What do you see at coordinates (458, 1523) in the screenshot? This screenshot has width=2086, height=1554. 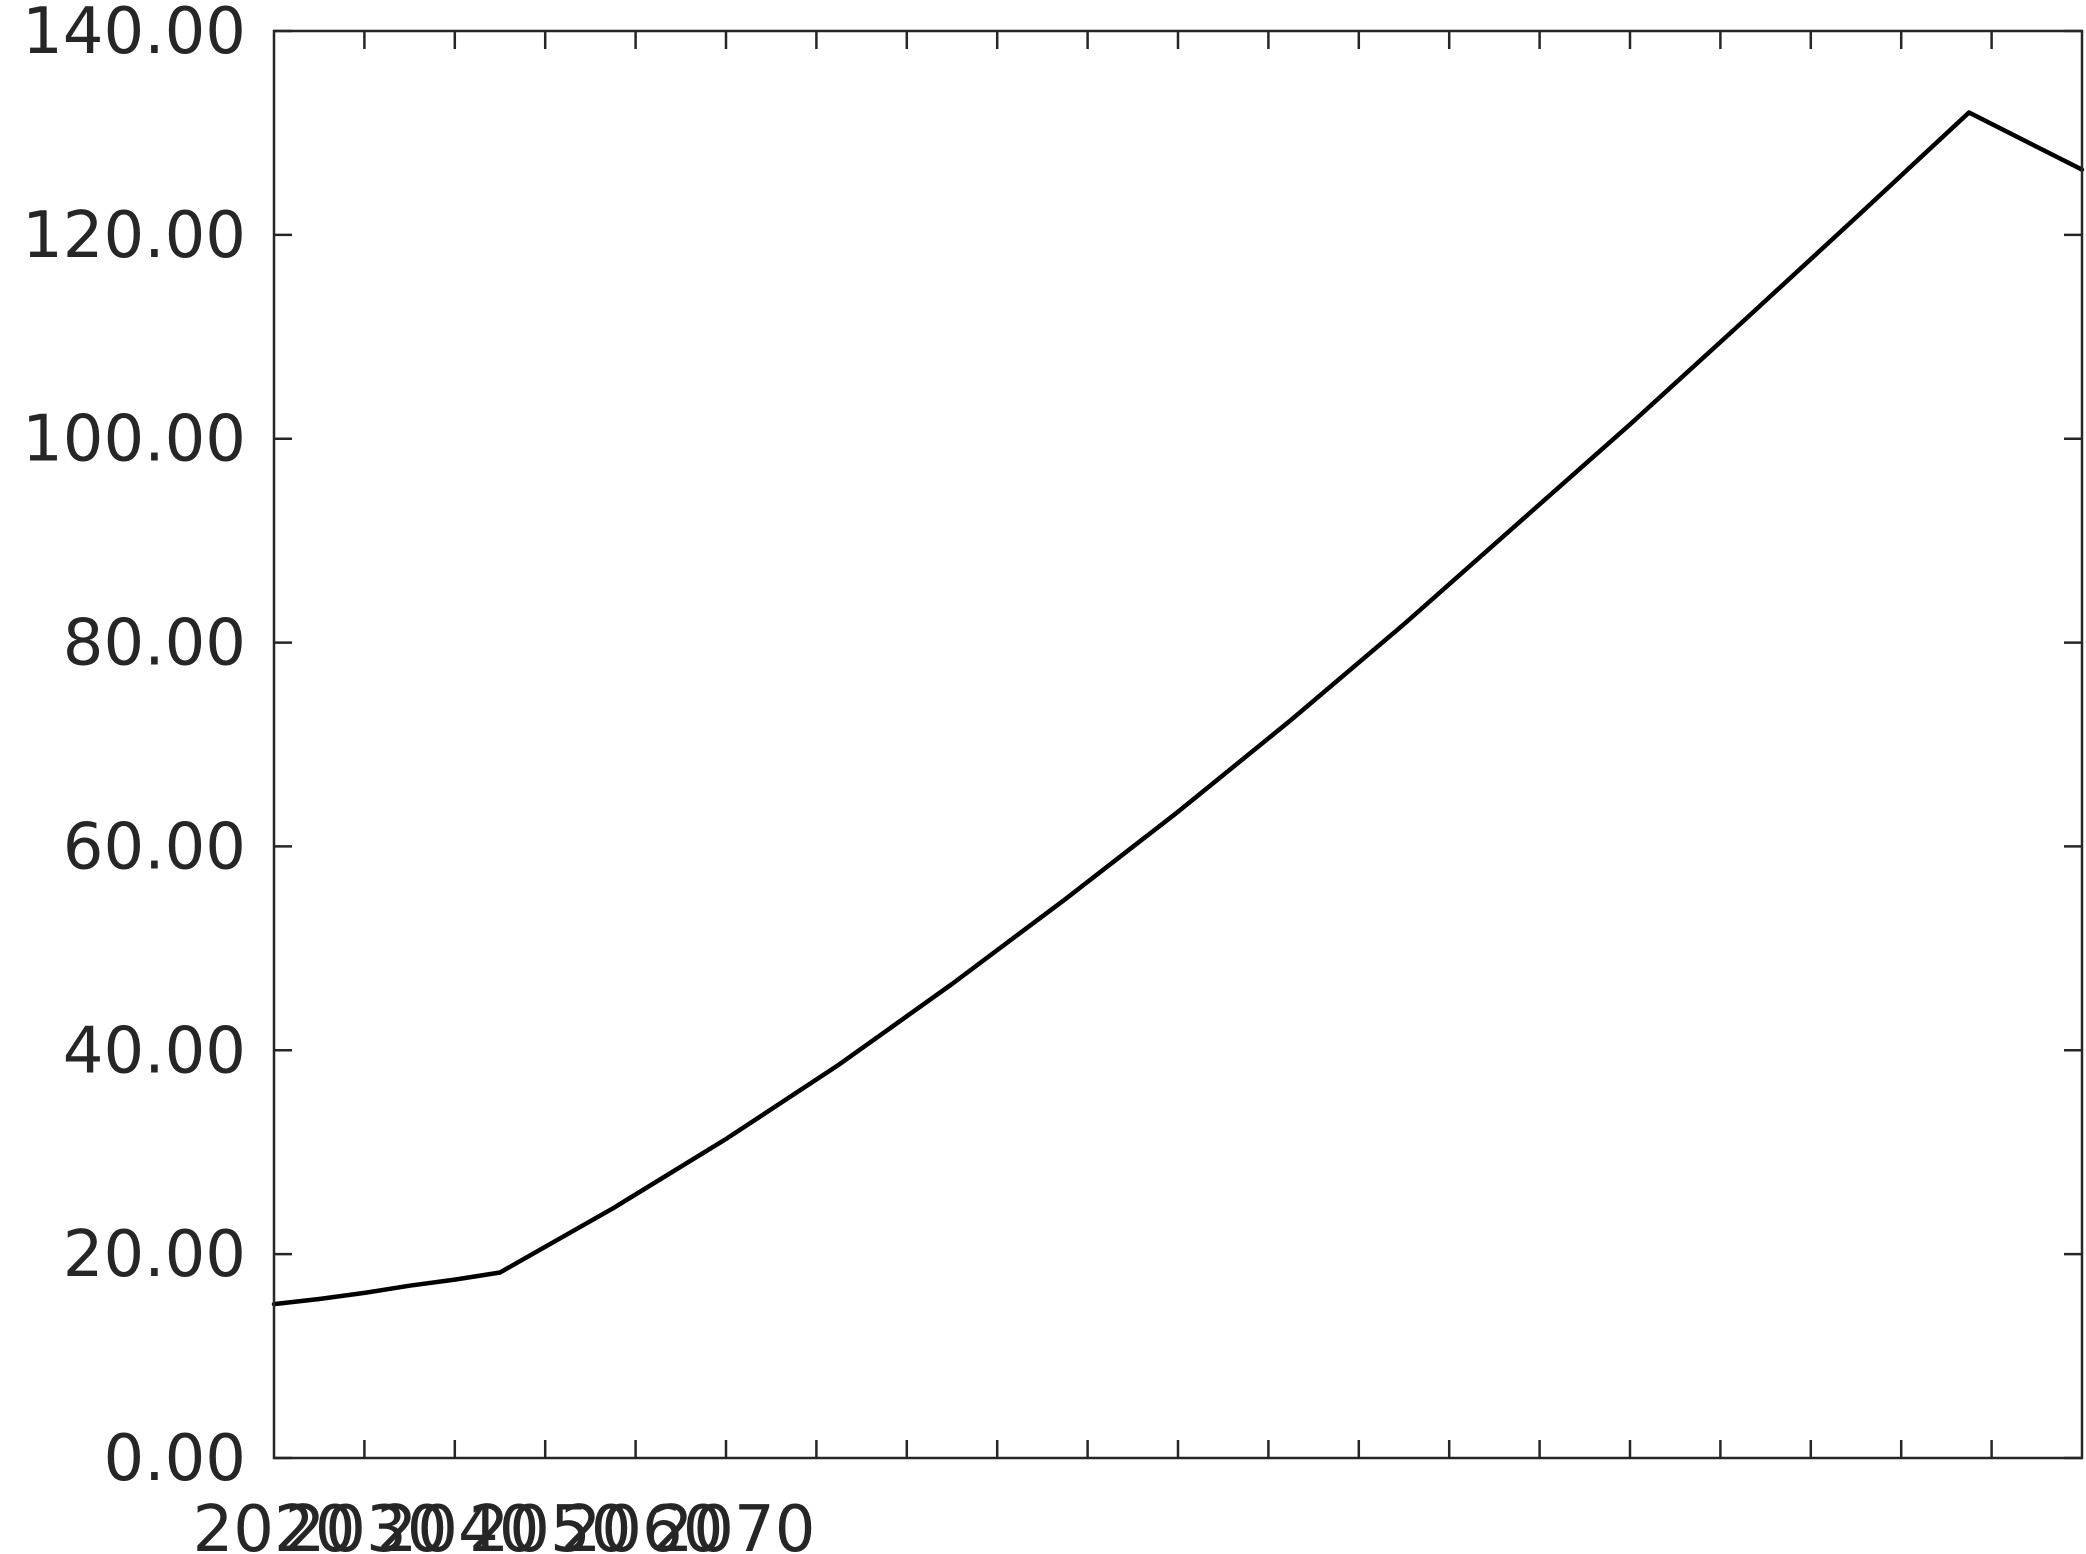 I see `x-tick-label: 2040` at bounding box center [458, 1523].